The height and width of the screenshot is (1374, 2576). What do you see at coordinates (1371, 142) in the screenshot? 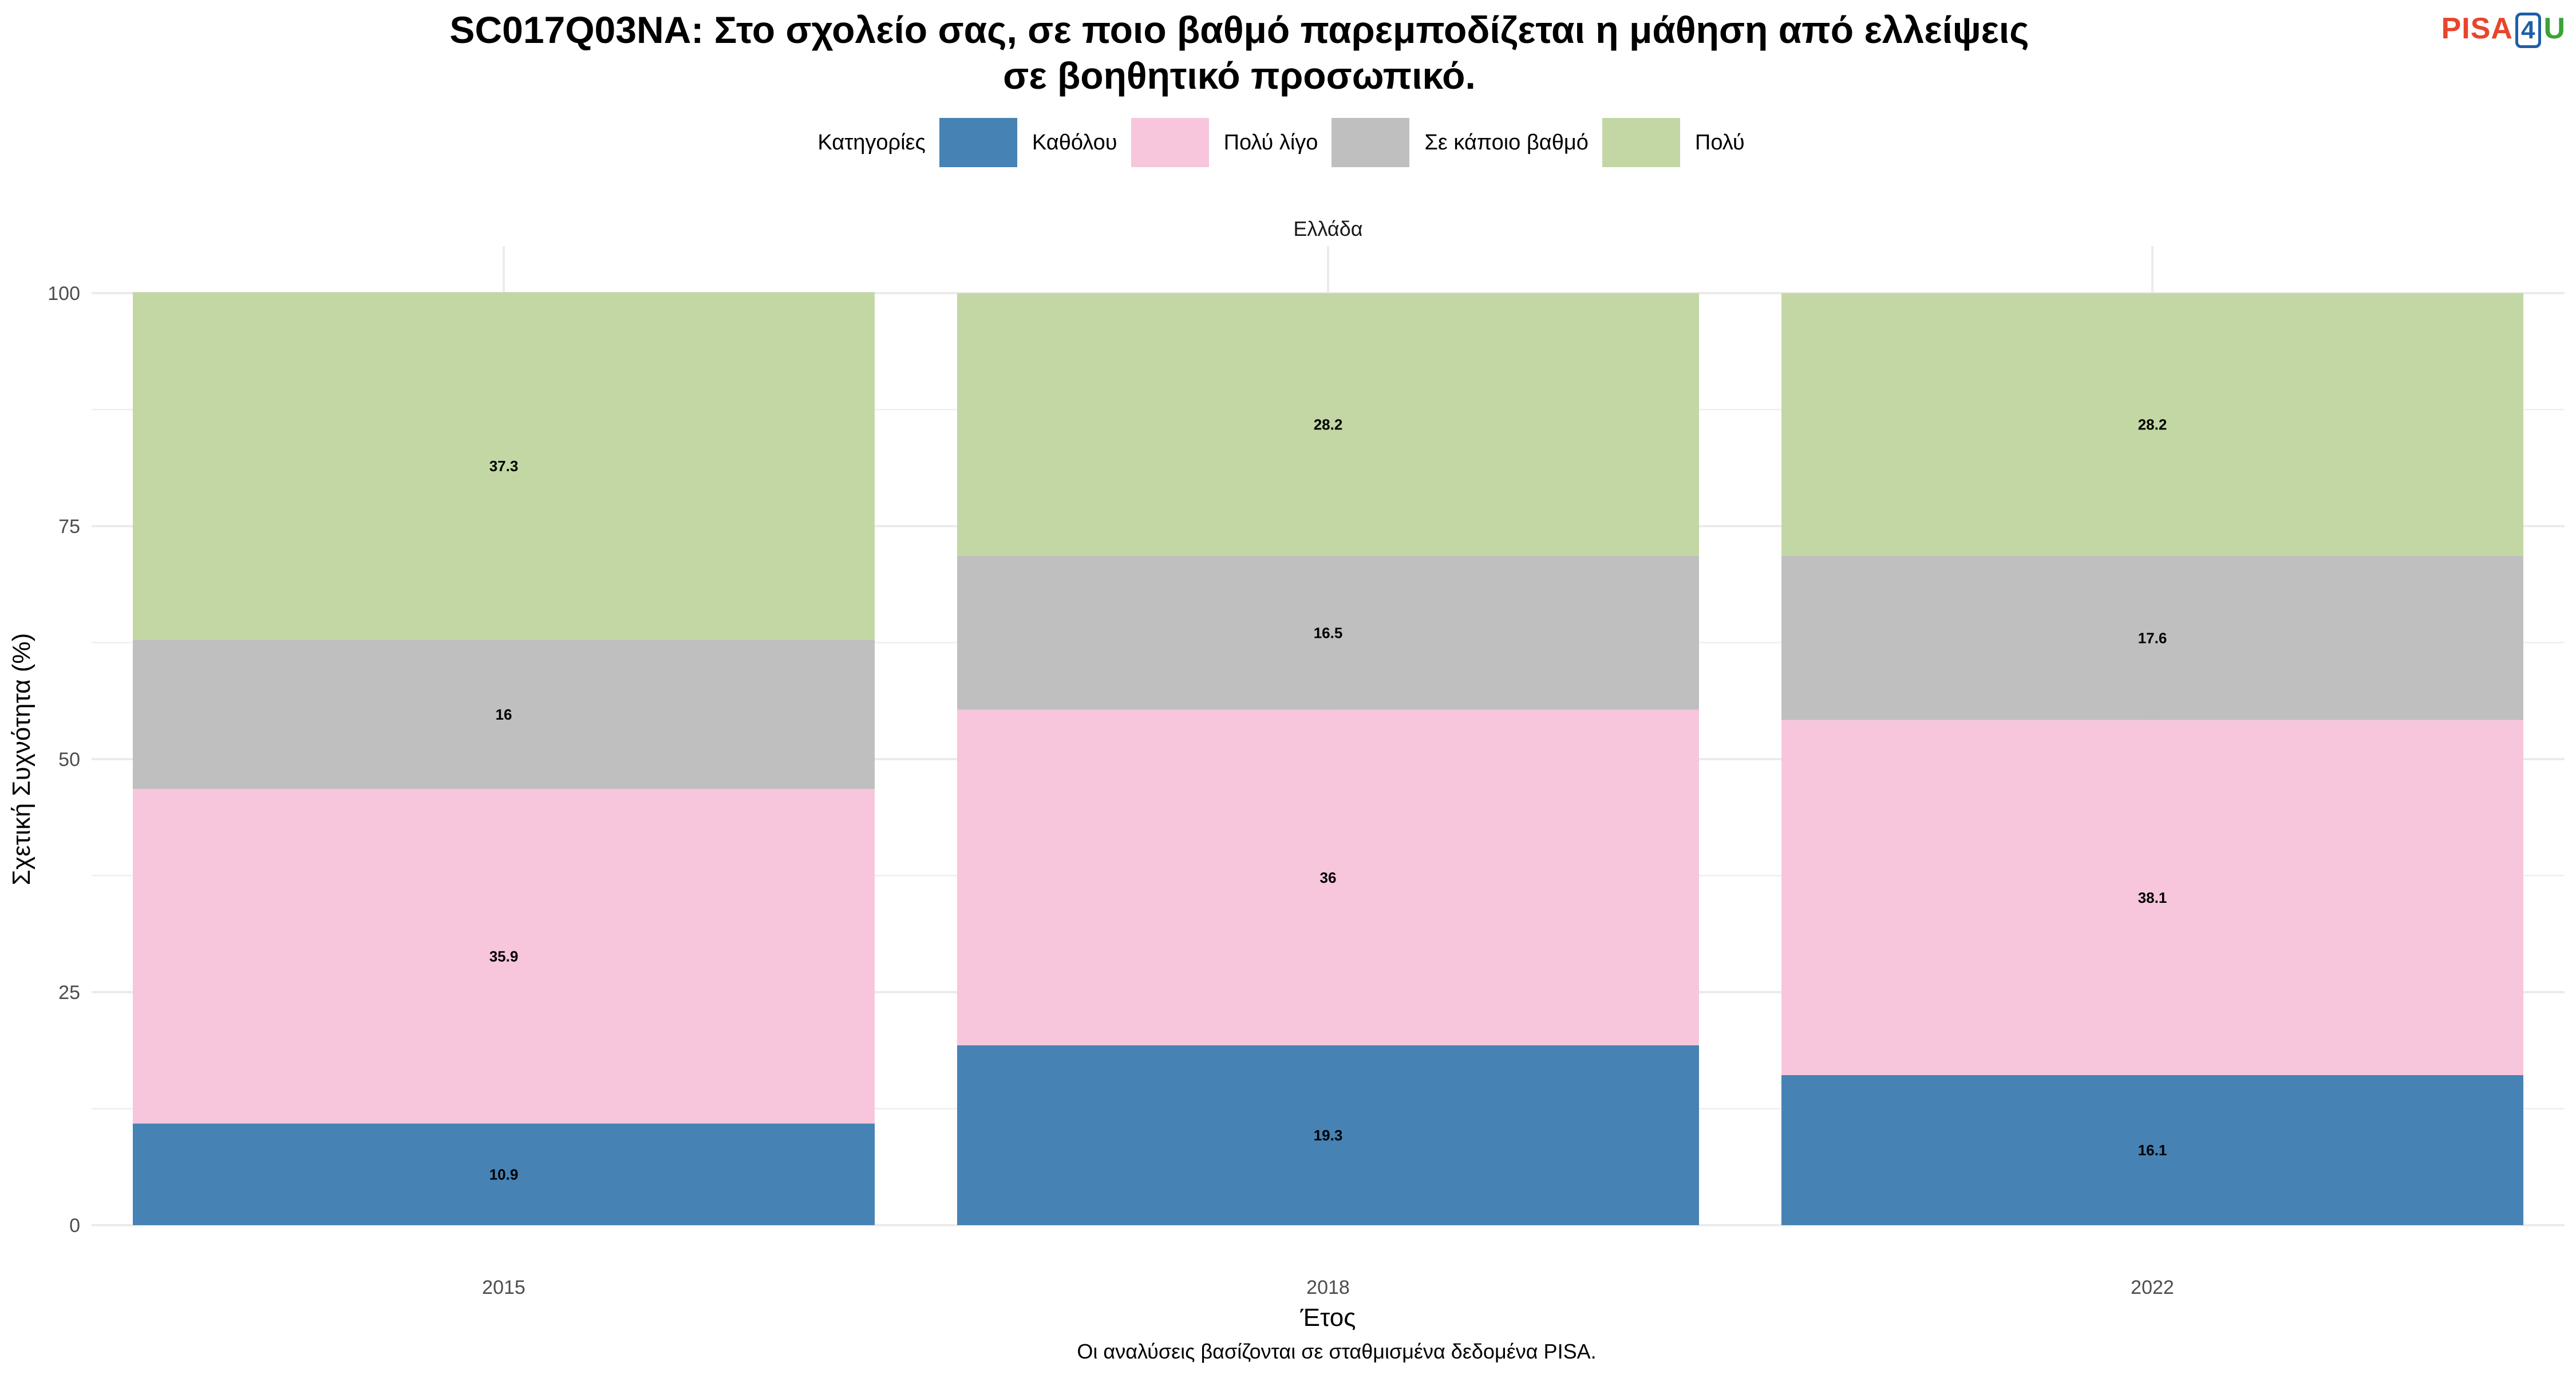
I see `legend-swatch-se-kapoio-vathmo` at bounding box center [1371, 142].